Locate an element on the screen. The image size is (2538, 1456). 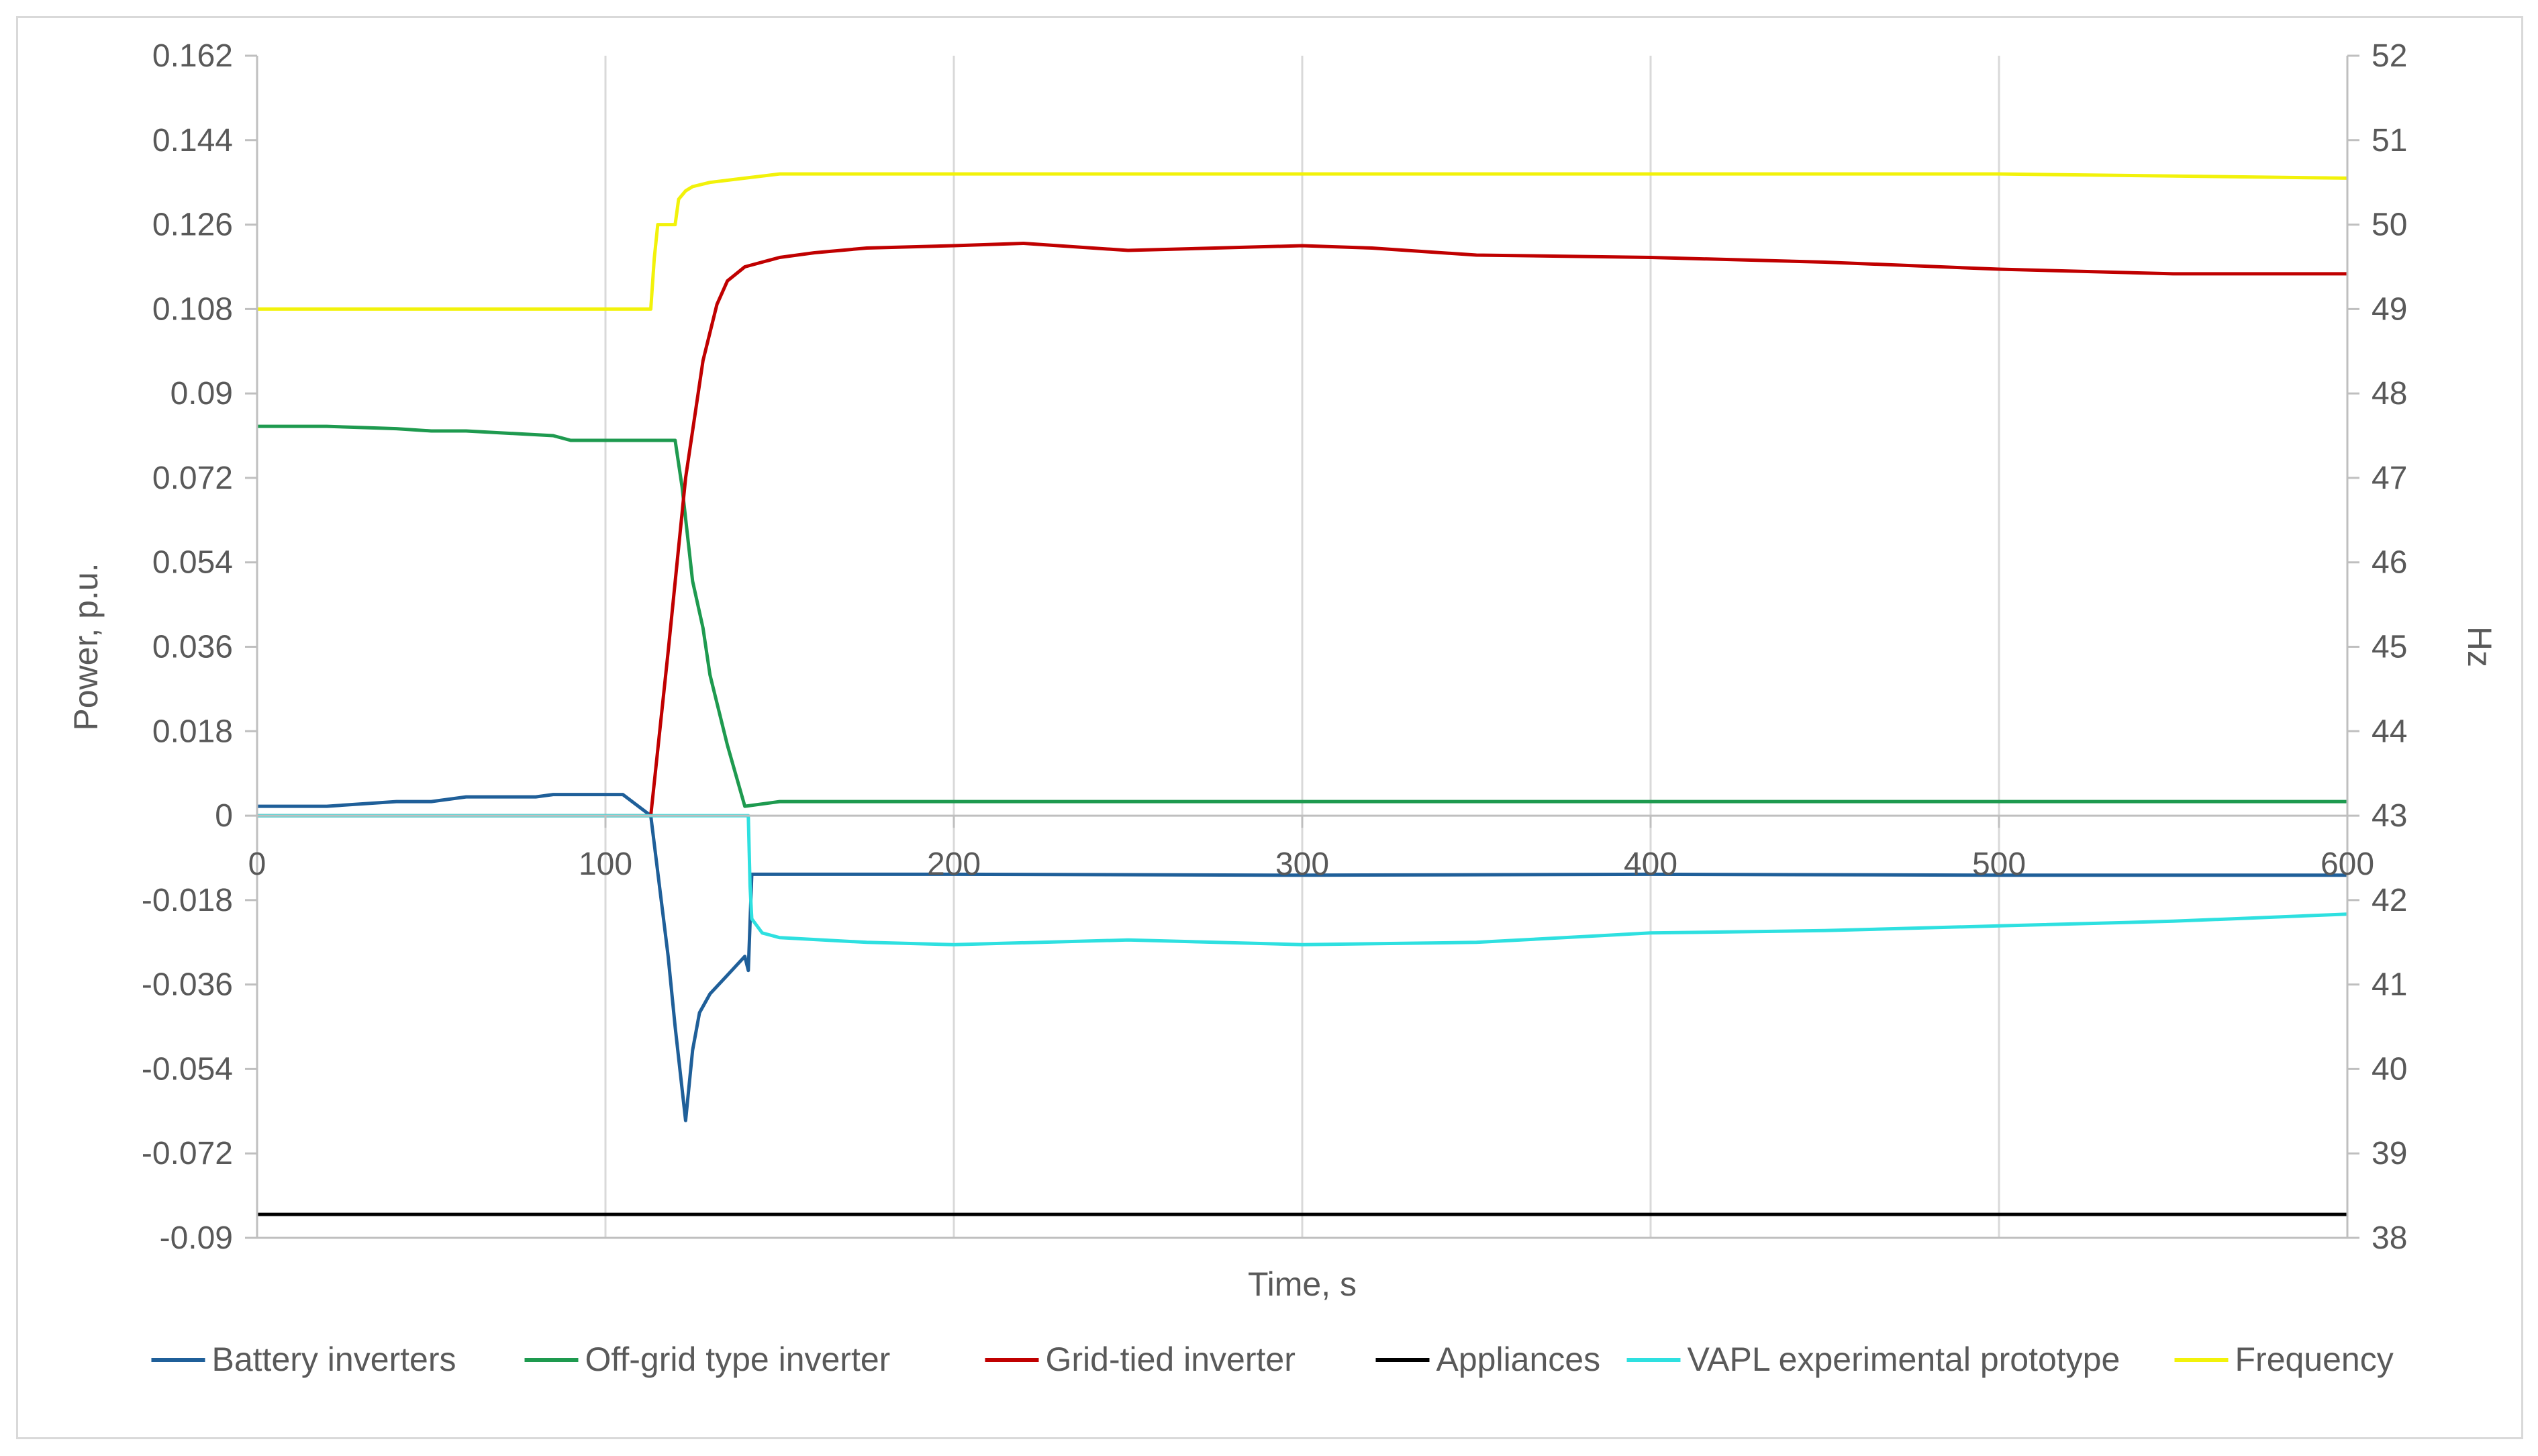
y2-tick-label: 40 is located at coordinates (2389, 1069).